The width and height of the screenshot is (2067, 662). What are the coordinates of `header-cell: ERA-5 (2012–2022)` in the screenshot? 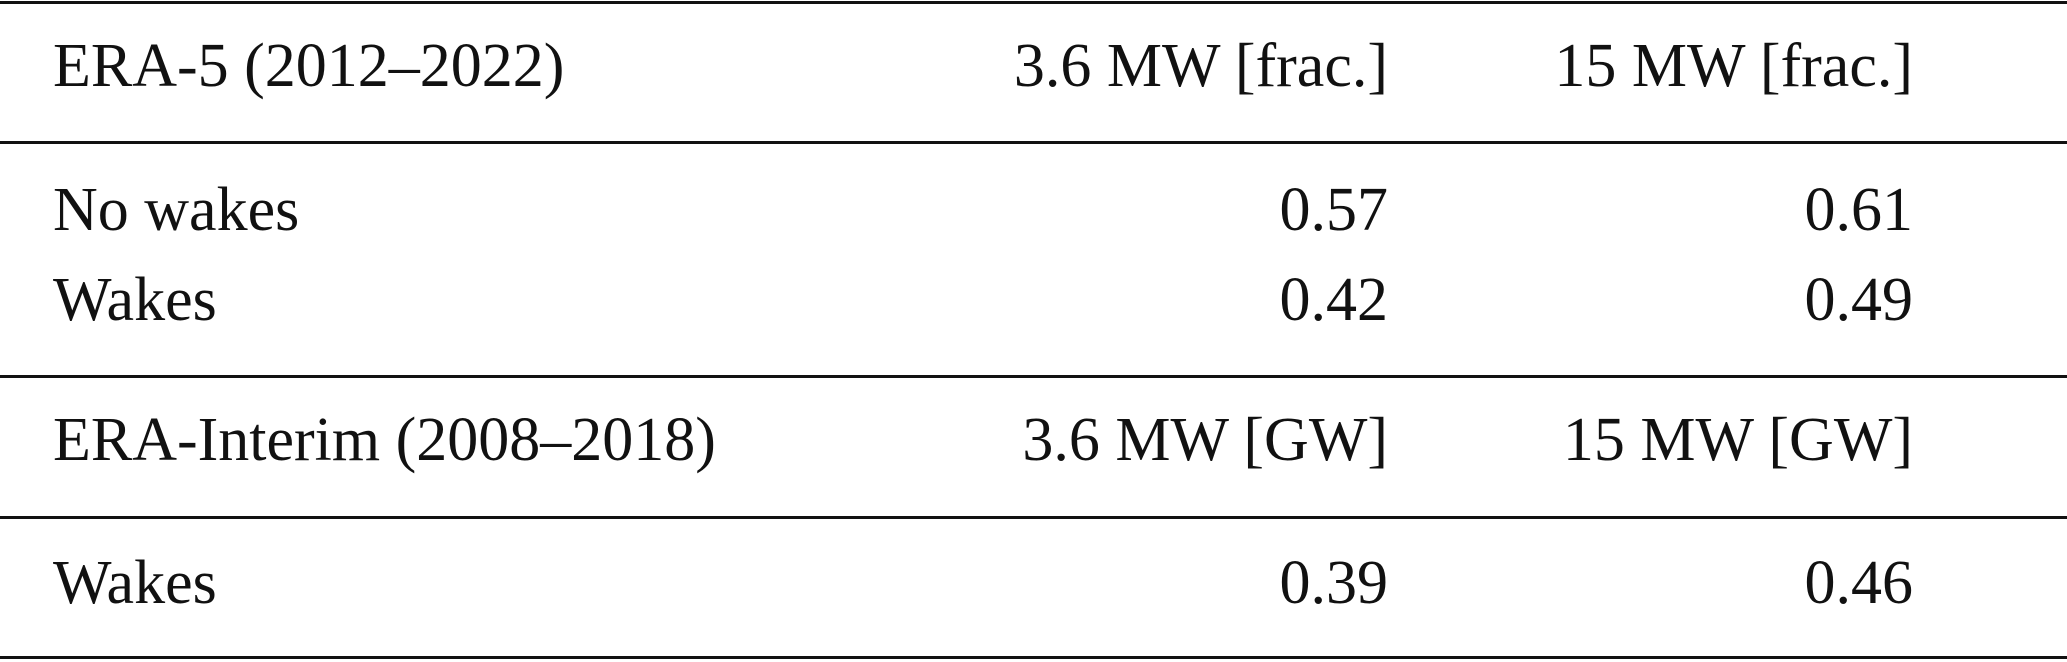 It's located at (309, 66).